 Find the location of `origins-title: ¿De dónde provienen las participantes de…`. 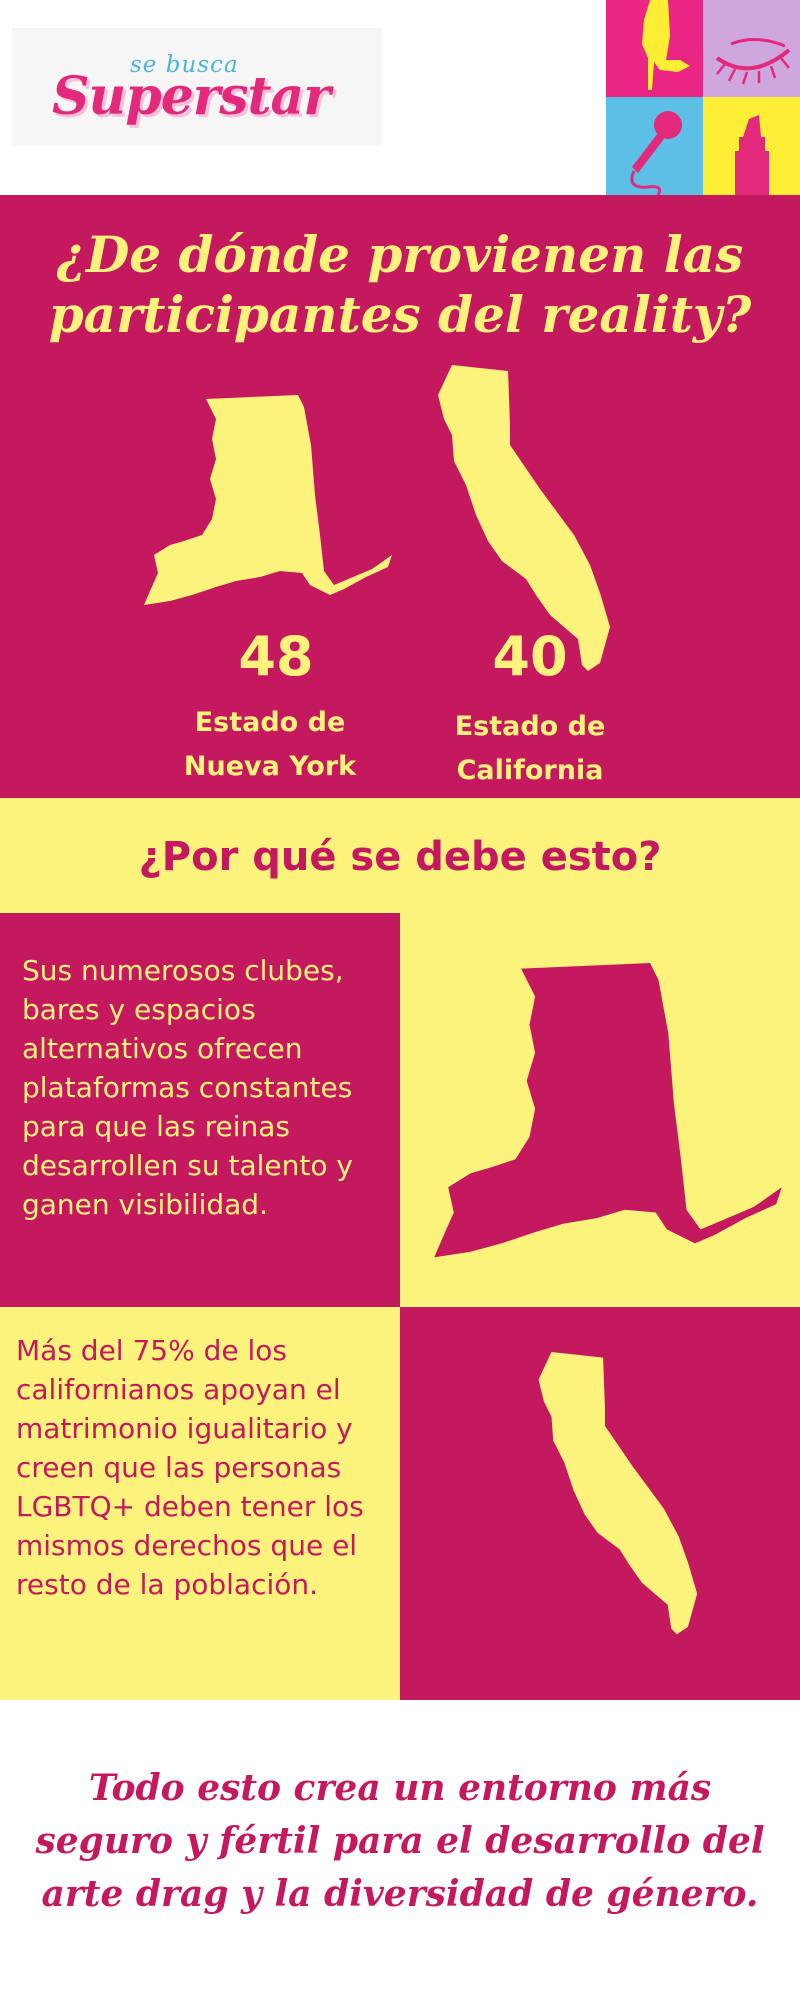

origins-title: ¿De dónde provienen las participantes de… is located at coordinates (400, 284).